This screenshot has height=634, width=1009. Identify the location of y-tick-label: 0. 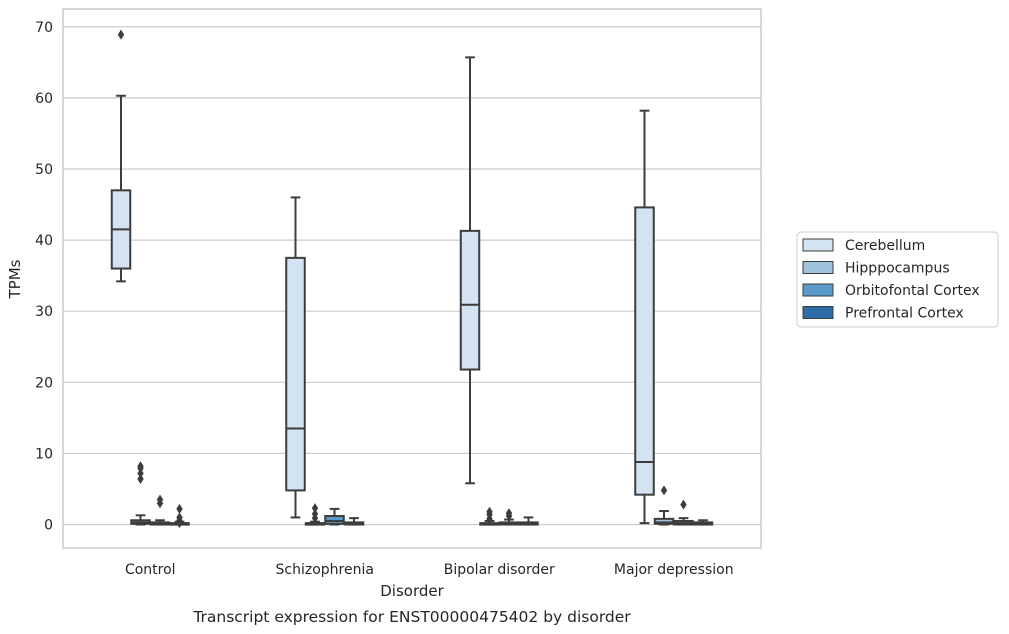
(48, 526).